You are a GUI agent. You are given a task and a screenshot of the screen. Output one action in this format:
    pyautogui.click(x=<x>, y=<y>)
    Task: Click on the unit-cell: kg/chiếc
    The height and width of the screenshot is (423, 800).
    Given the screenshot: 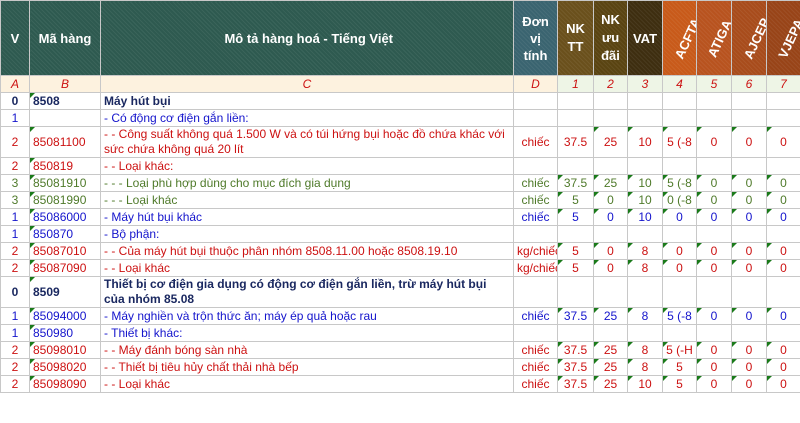 What is the action you would take?
    pyautogui.click(x=535, y=251)
    